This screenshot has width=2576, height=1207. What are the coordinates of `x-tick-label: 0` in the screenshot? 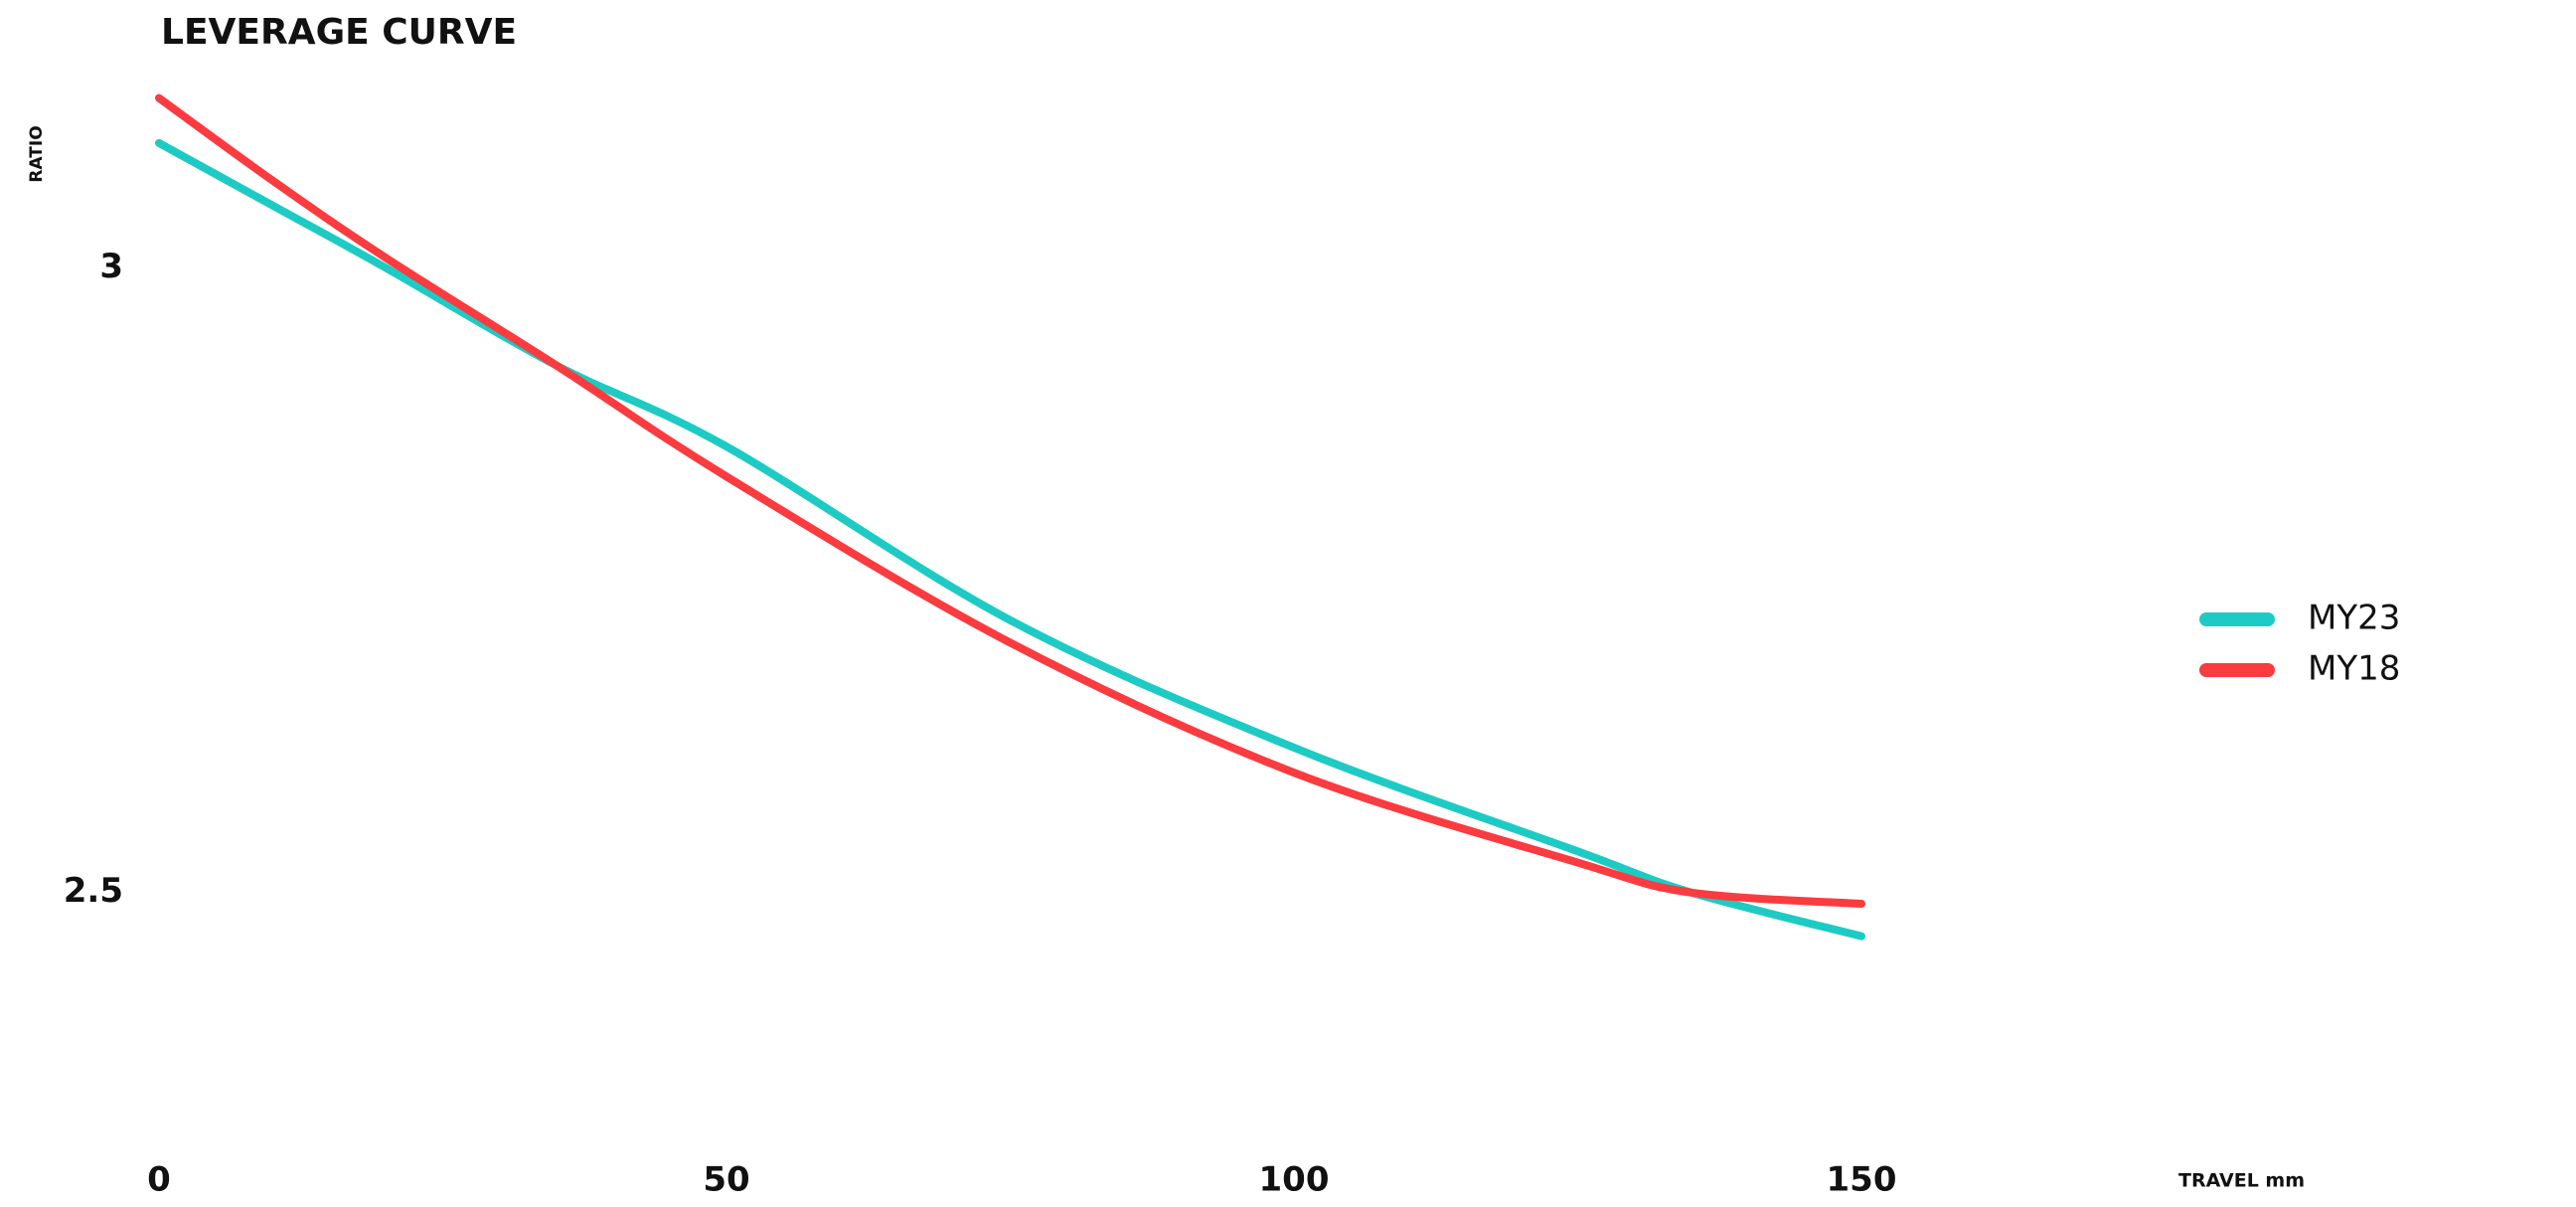 It's located at (159, 1180).